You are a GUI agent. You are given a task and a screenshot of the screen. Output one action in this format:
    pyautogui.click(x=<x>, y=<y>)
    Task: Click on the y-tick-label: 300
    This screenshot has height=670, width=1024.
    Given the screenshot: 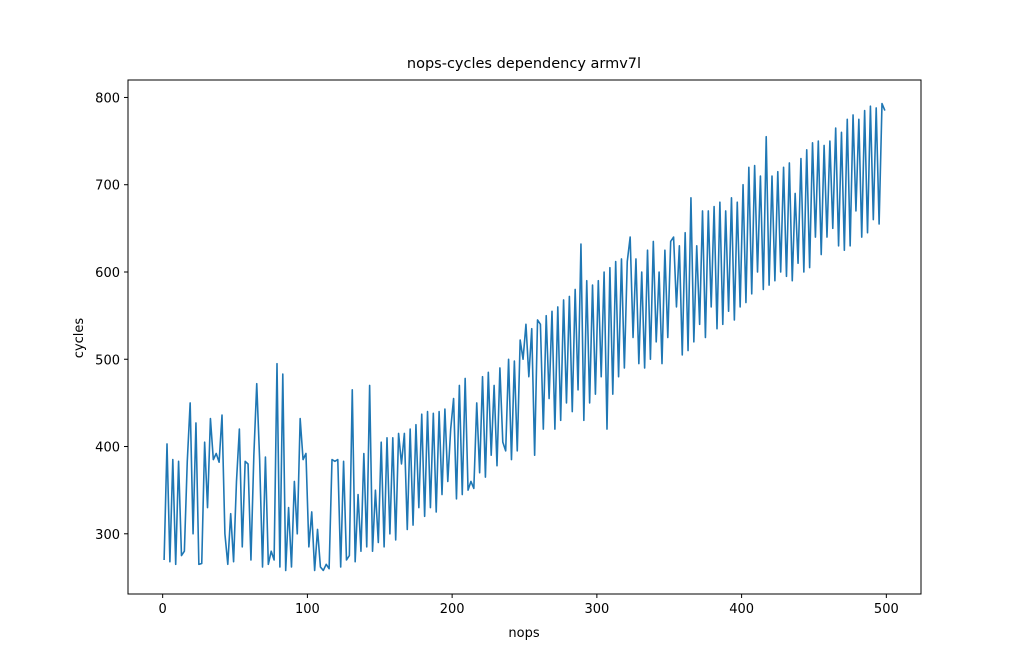 What is the action you would take?
    pyautogui.click(x=107, y=535)
    